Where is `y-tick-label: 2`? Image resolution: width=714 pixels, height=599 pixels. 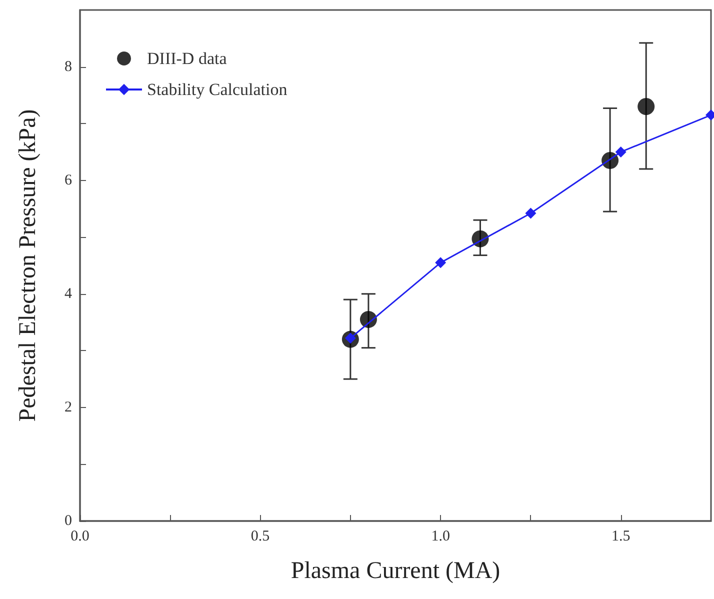 y-tick-label: 2 is located at coordinates (68, 407).